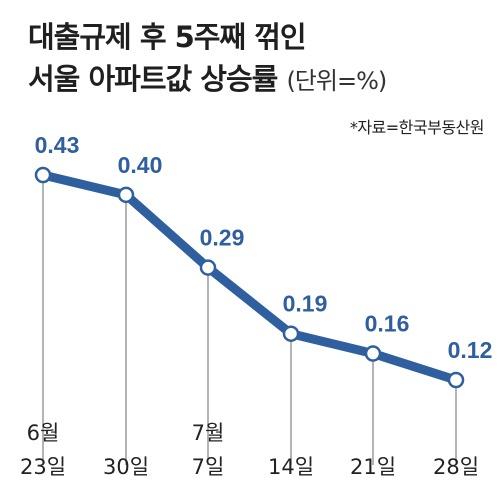 The width and height of the screenshot is (500, 499). I want to click on x-tick-day: 30일, so click(126, 467).